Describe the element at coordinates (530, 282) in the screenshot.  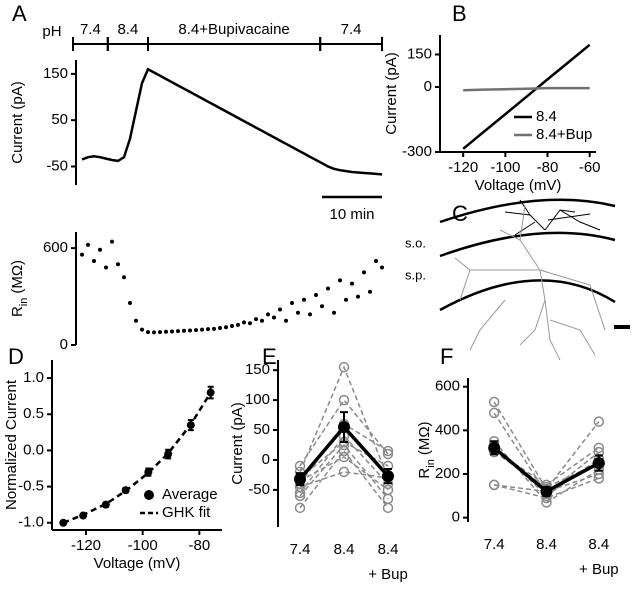
I see `dendrite` at that location.